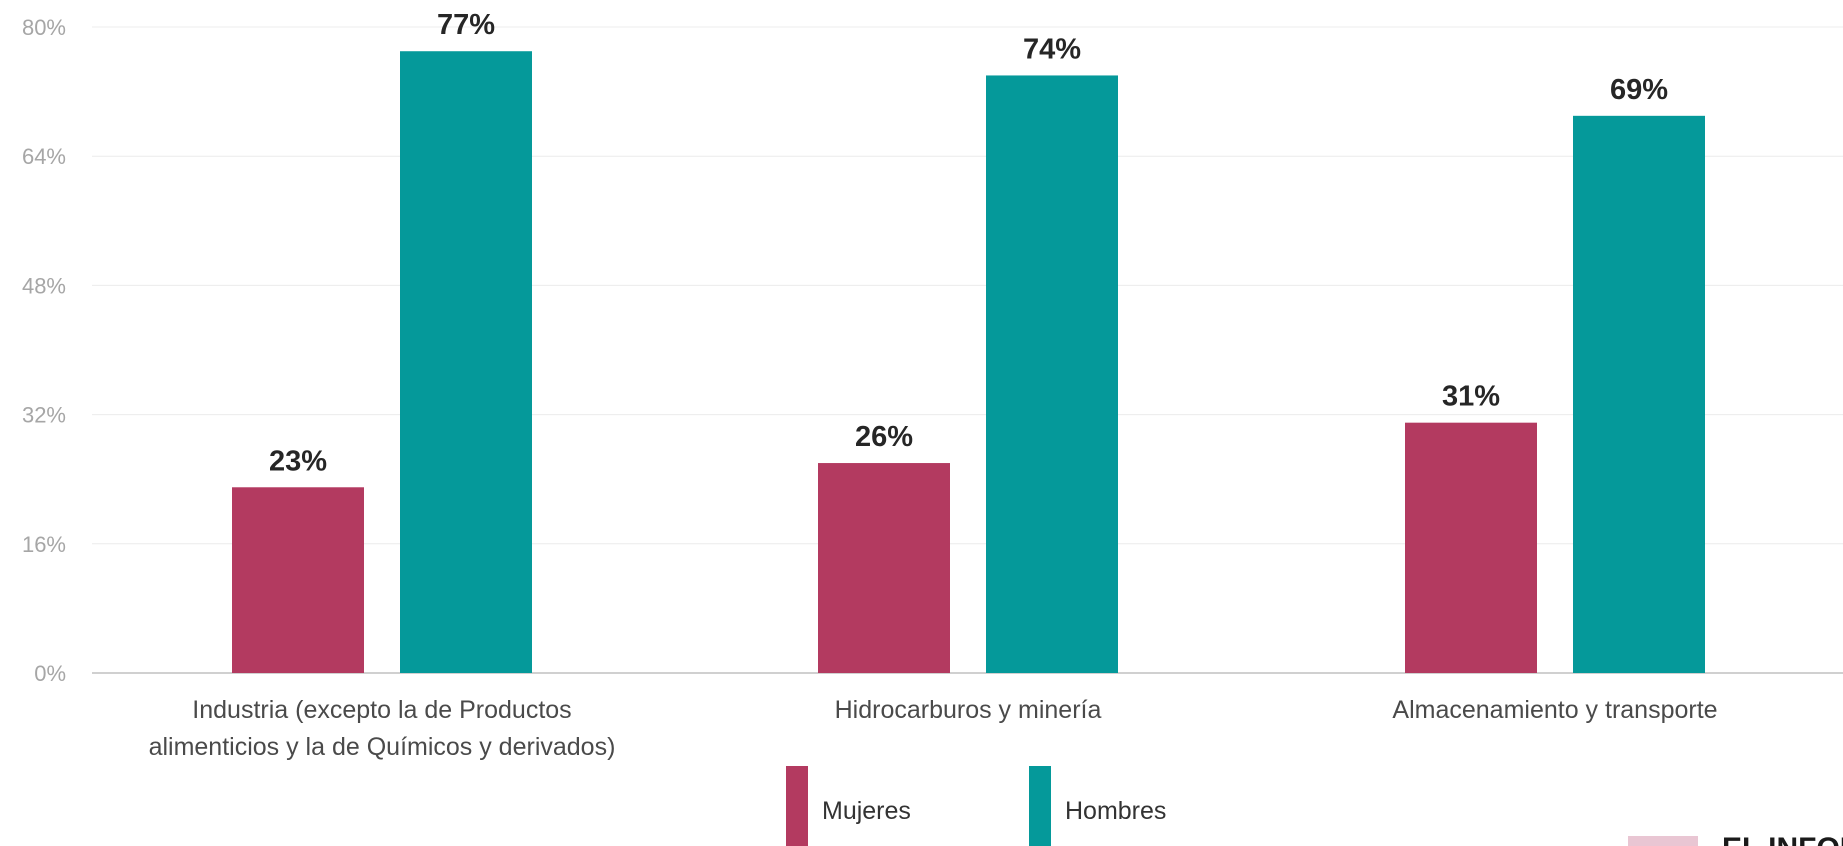 Image resolution: width=1843 pixels, height=846 pixels. I want to click on y-tick-label: 64%, so click(44, 156).